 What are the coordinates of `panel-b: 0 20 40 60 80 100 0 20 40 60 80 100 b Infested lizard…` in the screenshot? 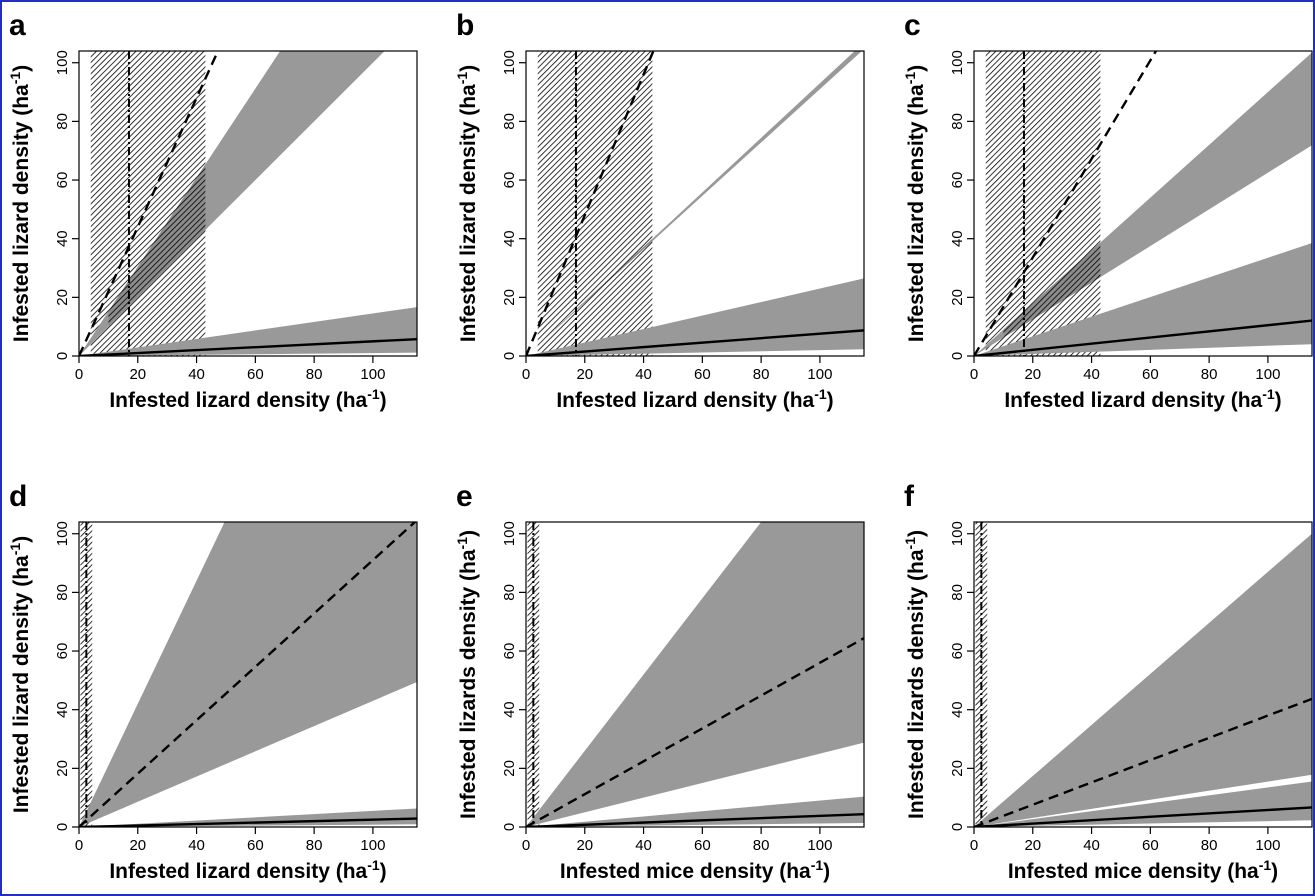 It's located at (659, 210).